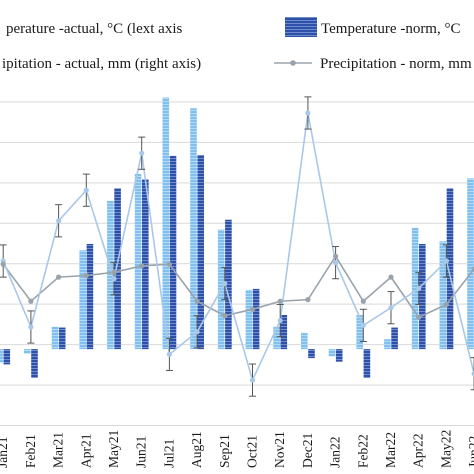 This screenshot has height=474, width=474. What do you see at coordinates (101, 64) in the screenshot?
I see `legend-label-precip-actual: ipitation - actual, mm (right axis)` at bounding box center [101, 64].